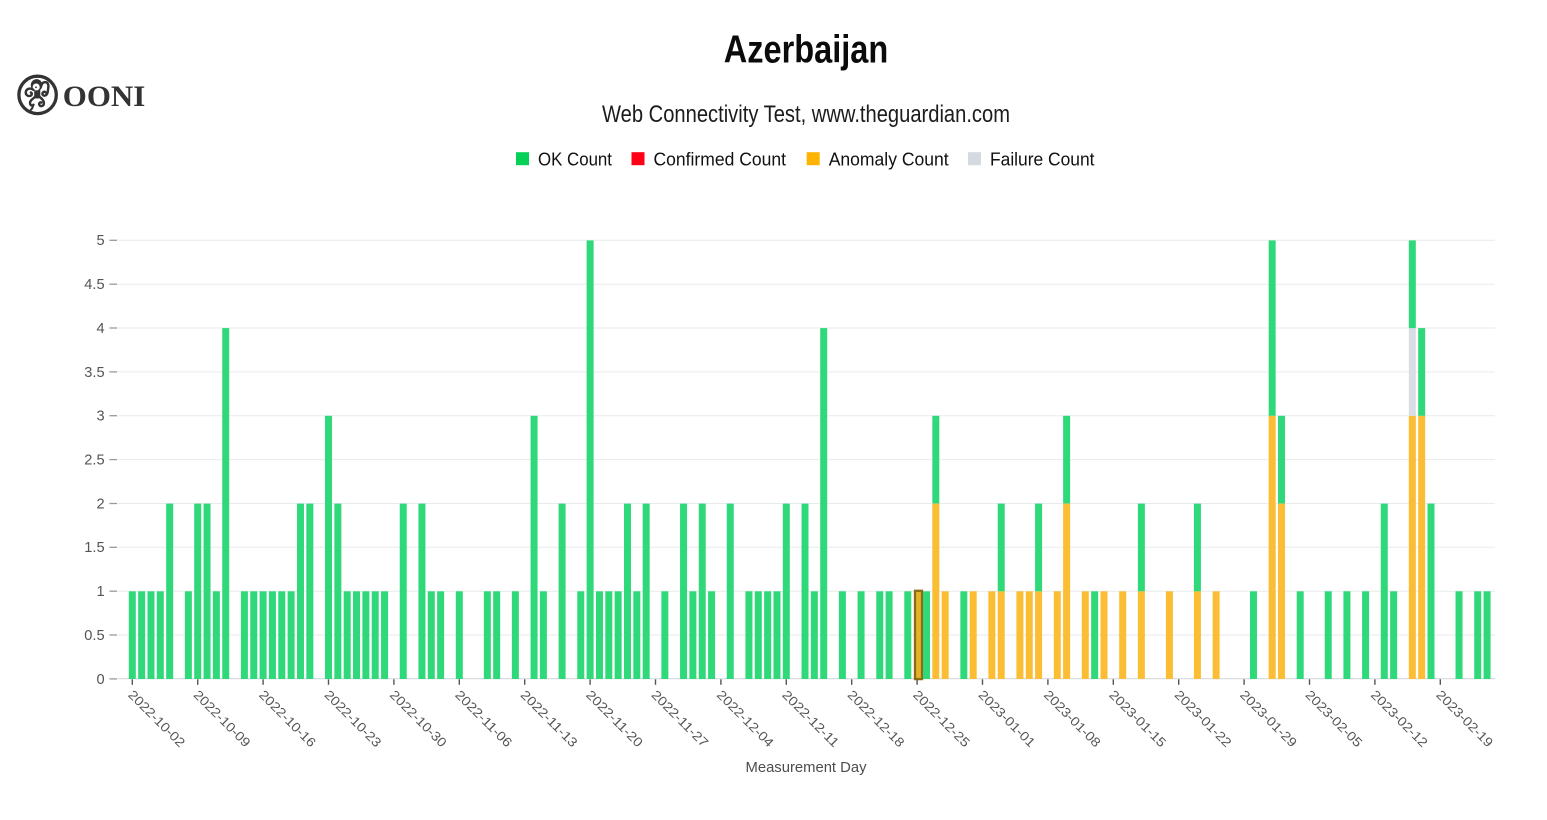 The width and height of the screenshot is (1547, 820). I want to click on svg-text: Azerbaijan, so click(806, 50).